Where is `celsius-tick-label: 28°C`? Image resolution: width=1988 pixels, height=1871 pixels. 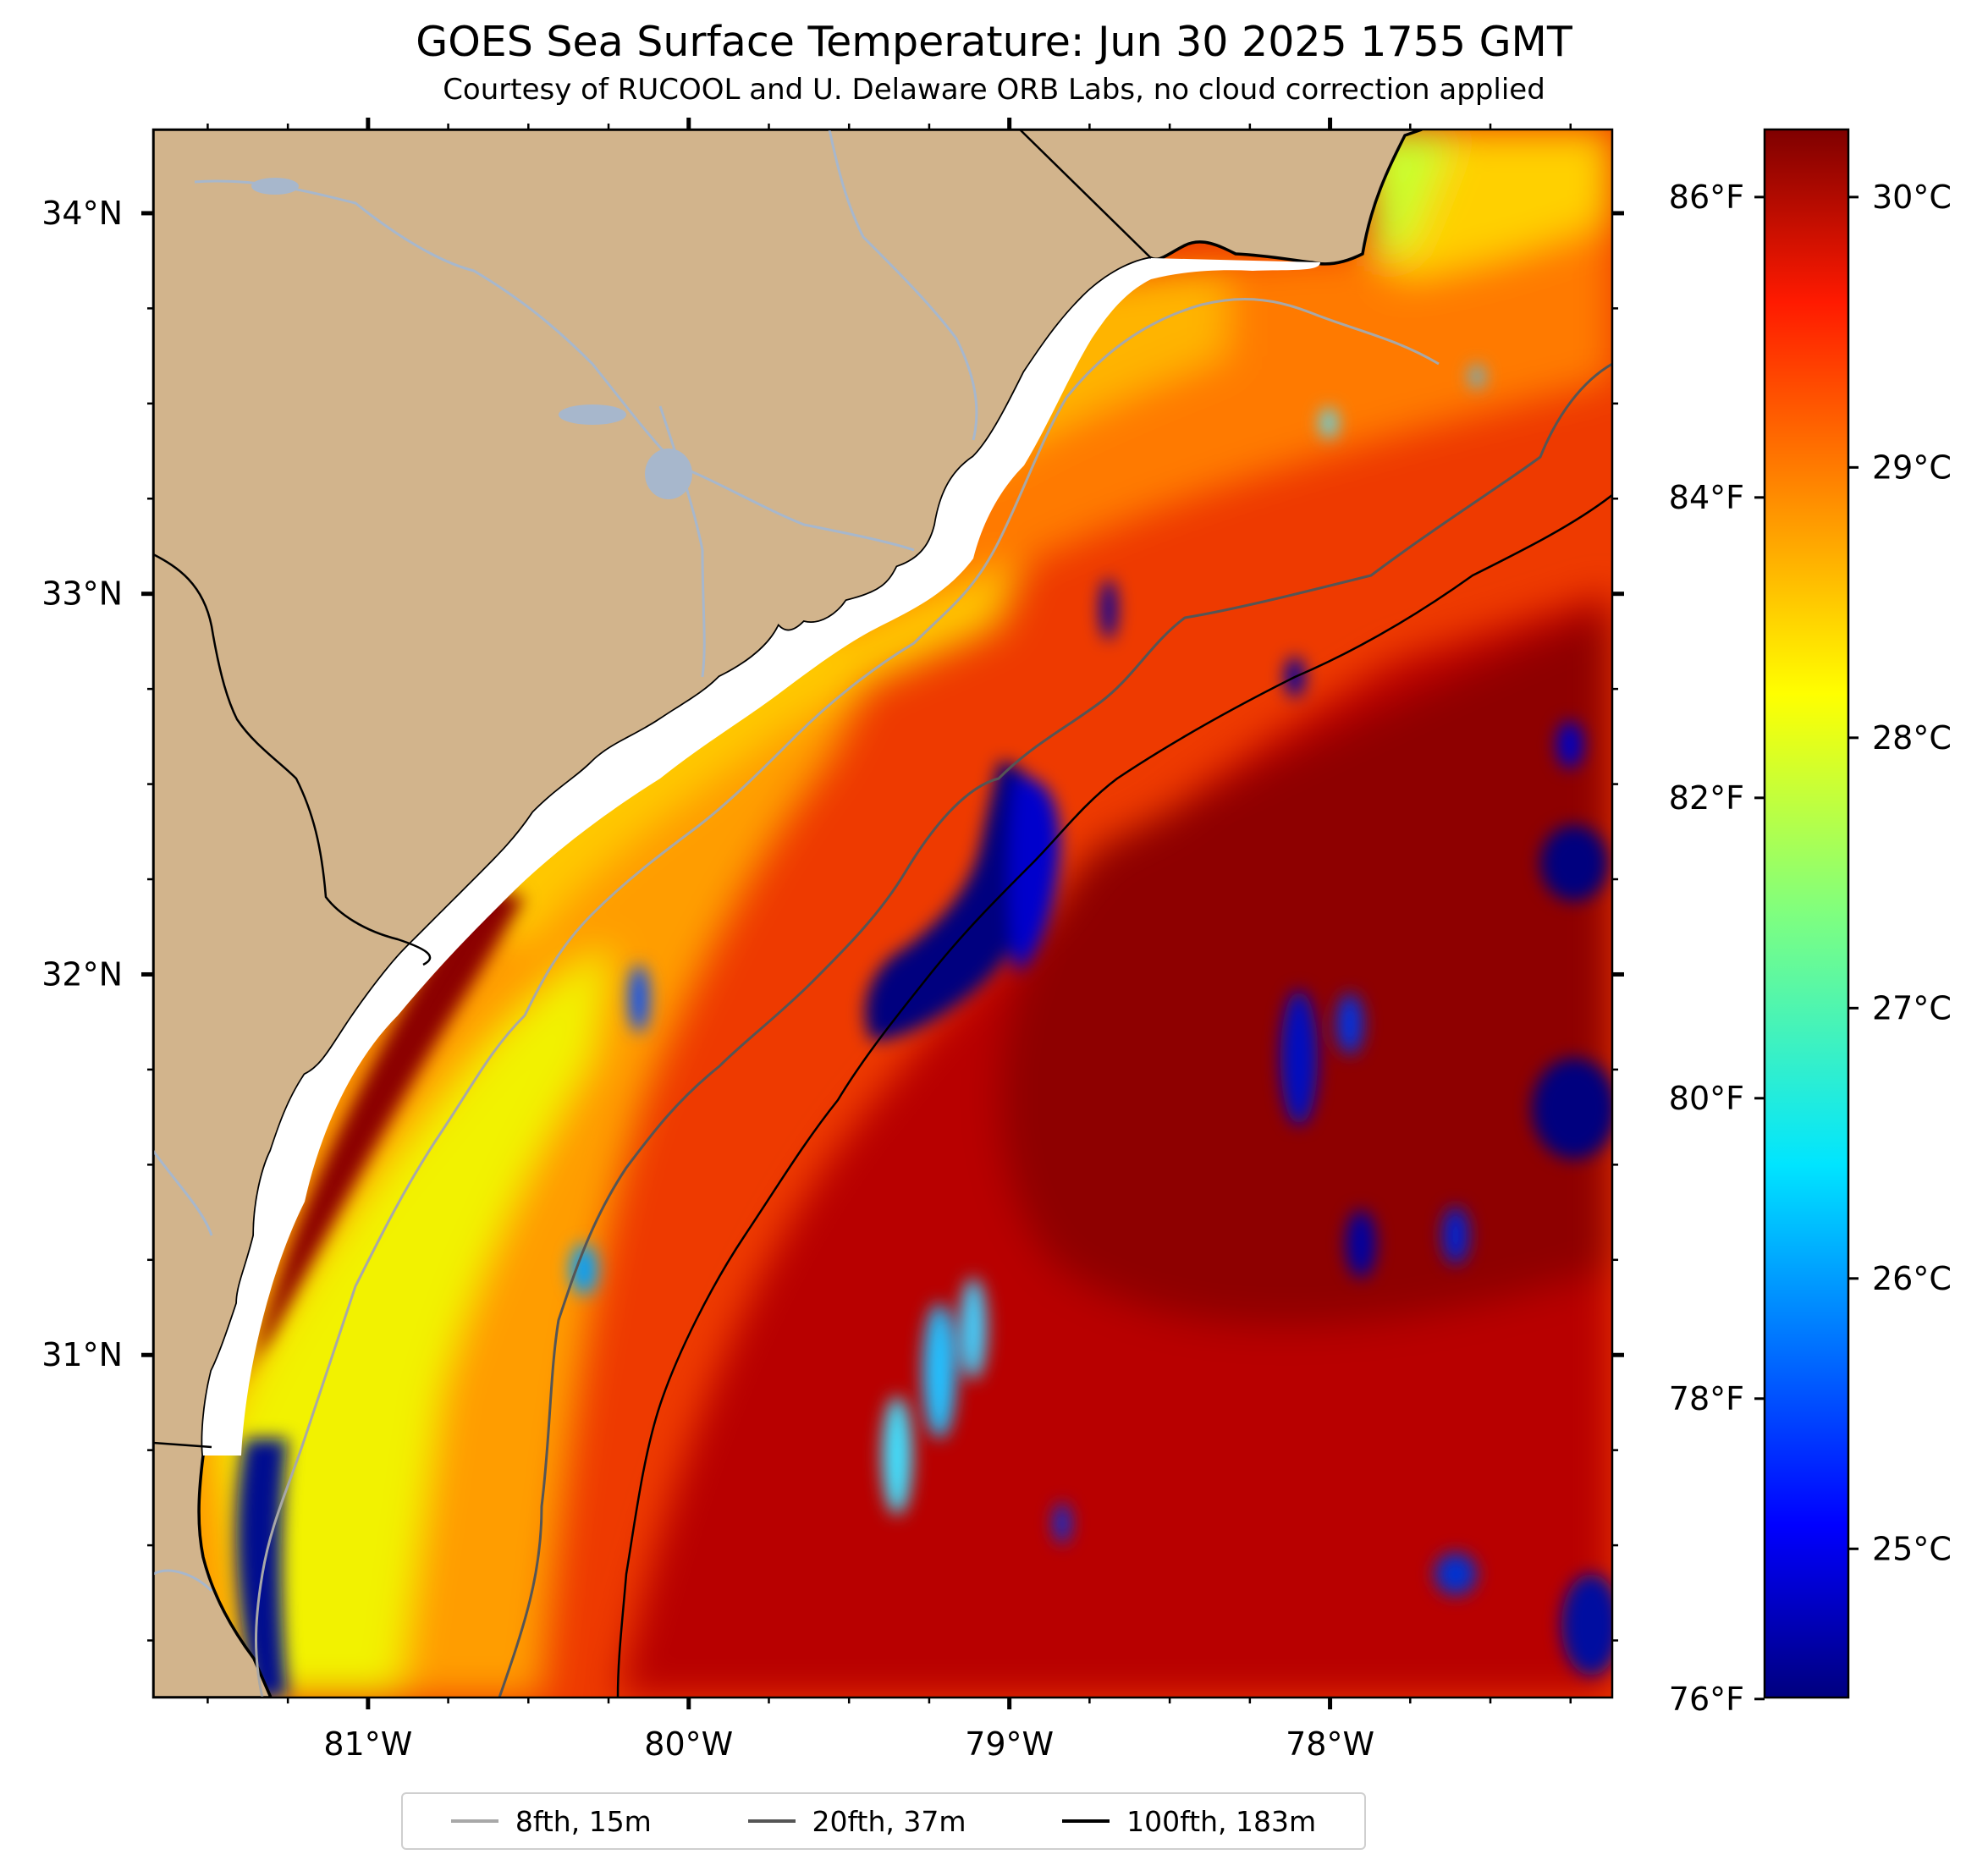 celsius-tick-label: 28°C is located at coordinates (1912, 738).